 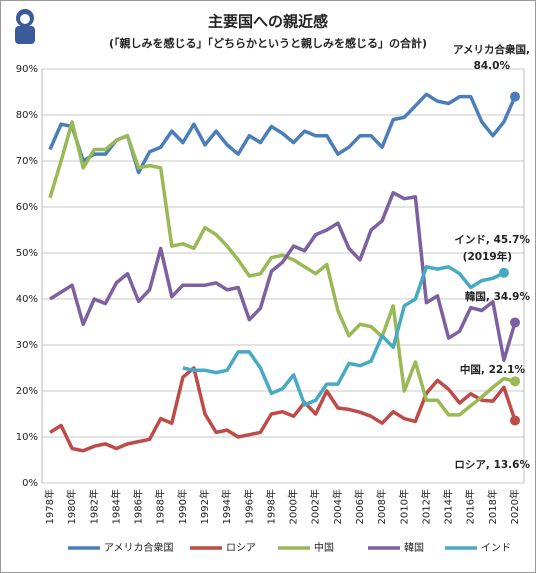 What do you see at coordinates (492, 465) in the screenshot?
I see `annotation: ロシア, 13.6%` at bounding box center [492, 465].